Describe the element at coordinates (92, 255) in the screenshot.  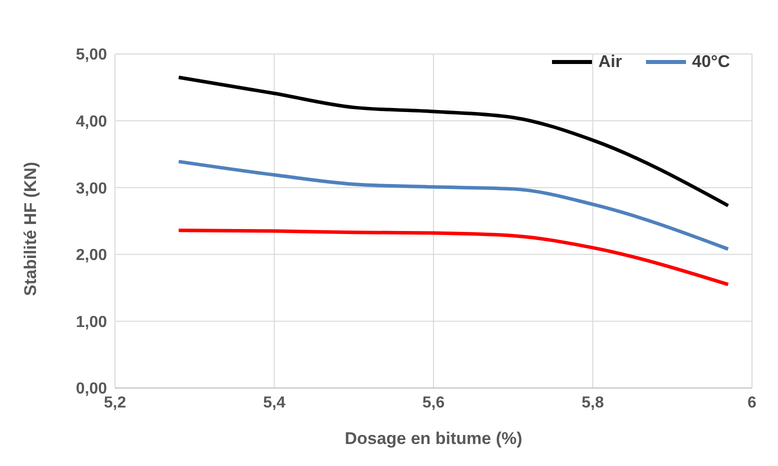
I see `y-tick-label: 2,00` at that location.